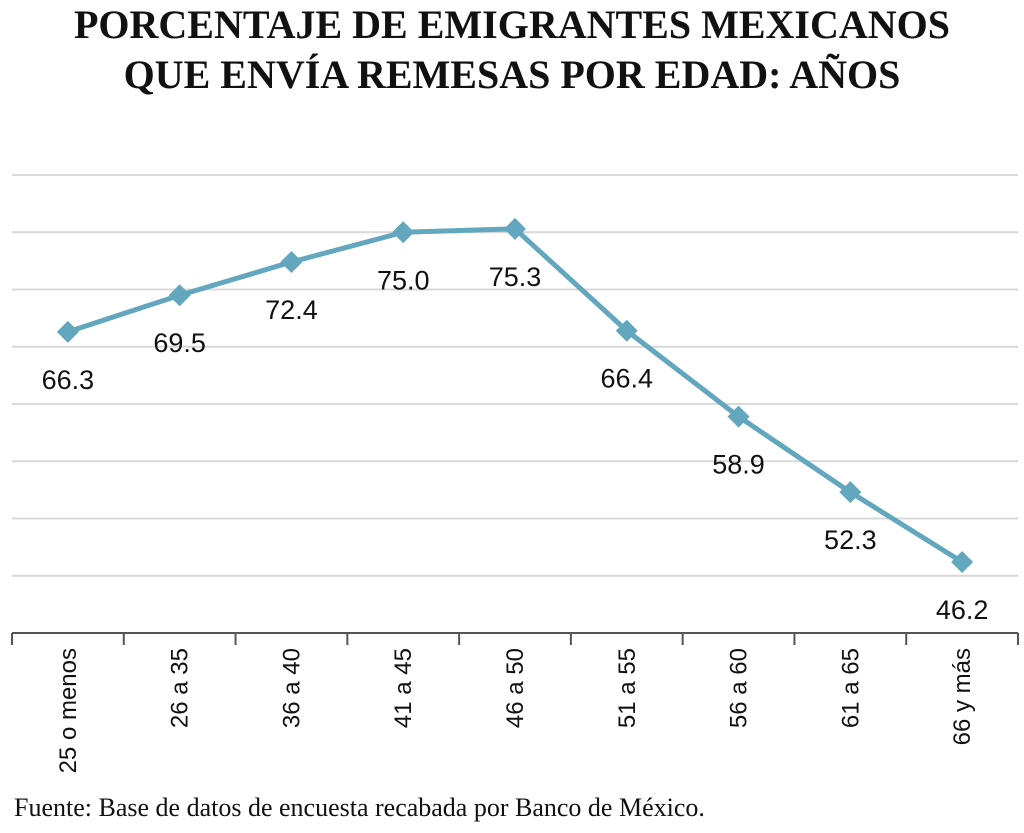 The width and height of the screenshot is (1024, 833). What do you see at coordinates (738, 465) in the screenshot?
I see `data-label: 58.9` at bounding box center [738, 465].